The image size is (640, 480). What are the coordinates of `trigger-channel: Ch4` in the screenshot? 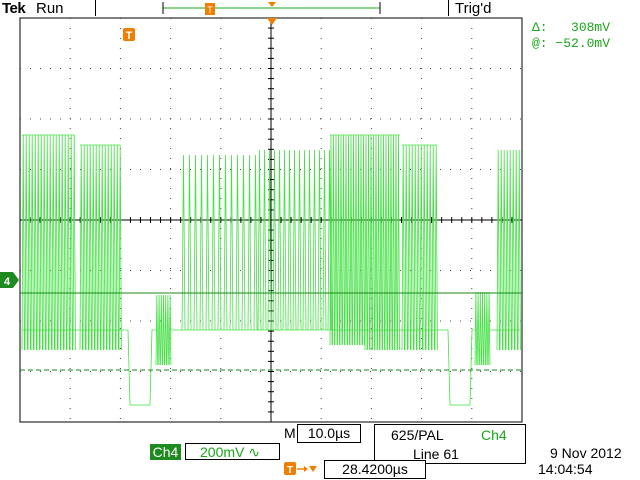 It's located at (494, 435).